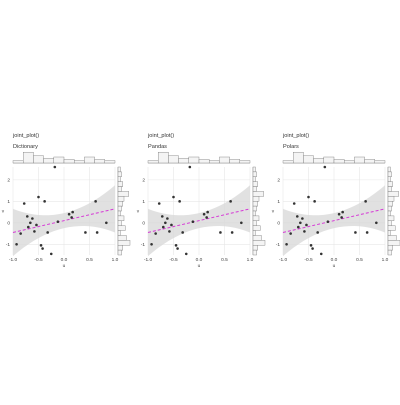  Describe the element at coordinates (64, 260) in the screenshot. I see `x-tick-label: 0.0` at that location.